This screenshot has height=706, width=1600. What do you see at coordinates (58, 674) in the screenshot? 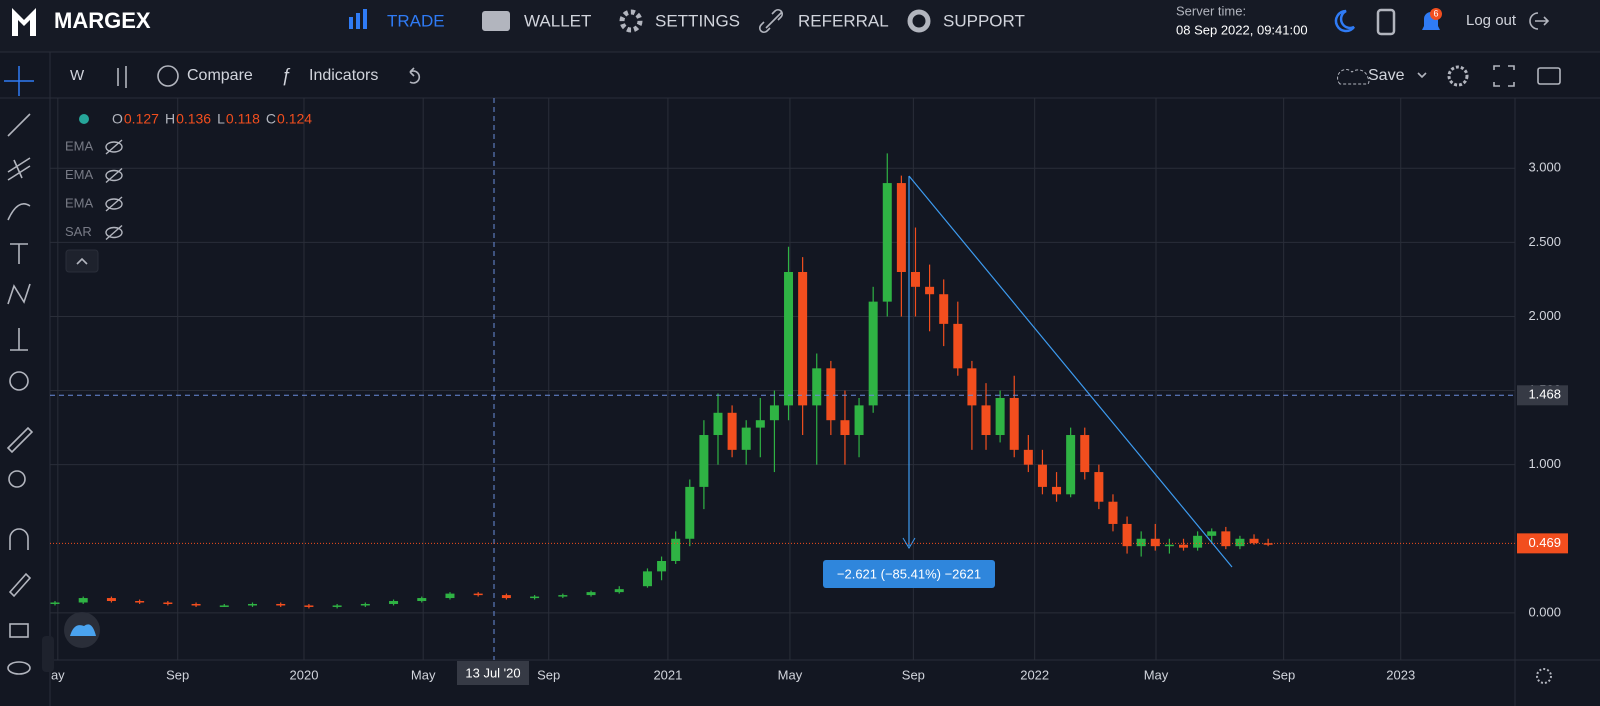
I see `x-tick-label: ay` at bounding box center [58, 674].